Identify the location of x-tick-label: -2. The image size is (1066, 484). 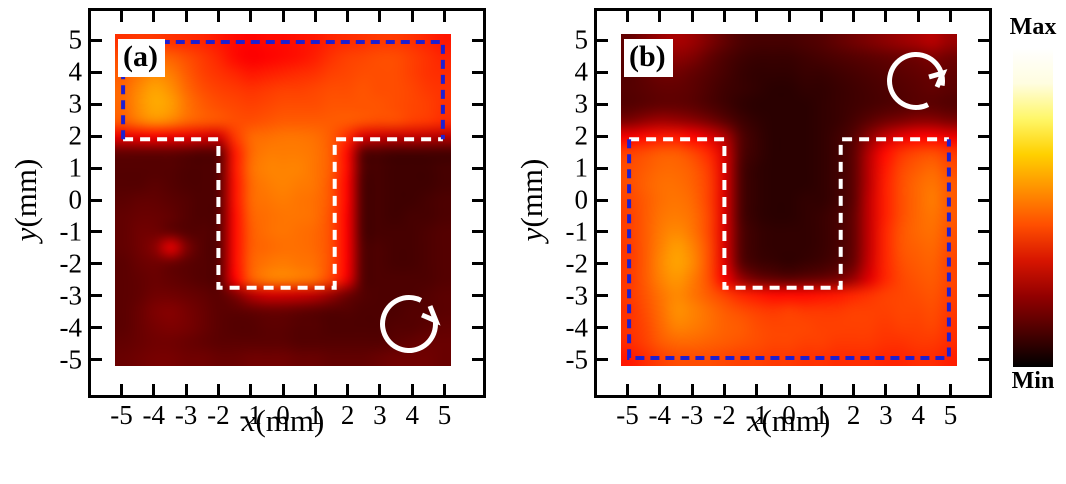
(218, 415).